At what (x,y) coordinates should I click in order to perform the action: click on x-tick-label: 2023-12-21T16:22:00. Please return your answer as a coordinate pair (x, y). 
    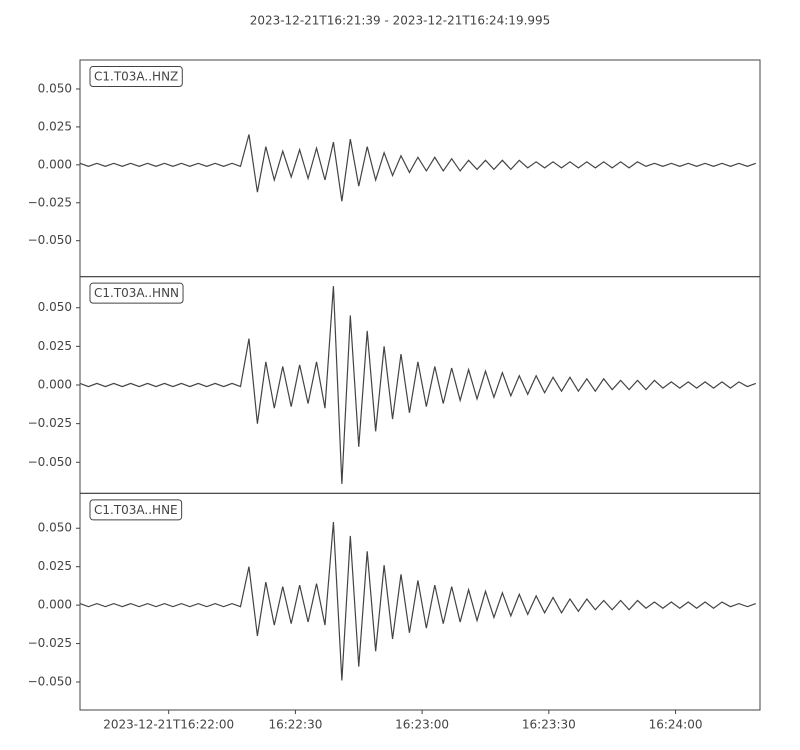
    Looking at the image, I should click on (168, 725).